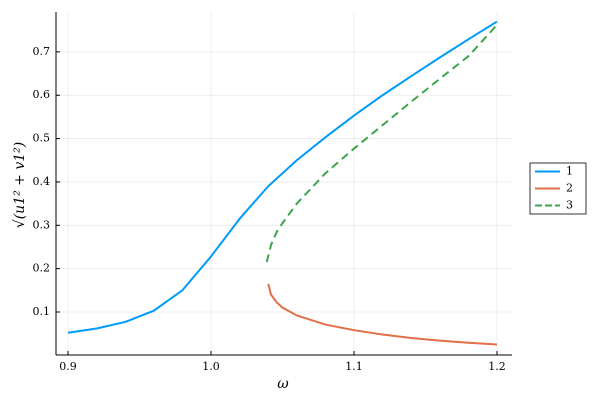  Describe the element at coordinates (382, 314) in the screenshot. I see `line-series` at that location.